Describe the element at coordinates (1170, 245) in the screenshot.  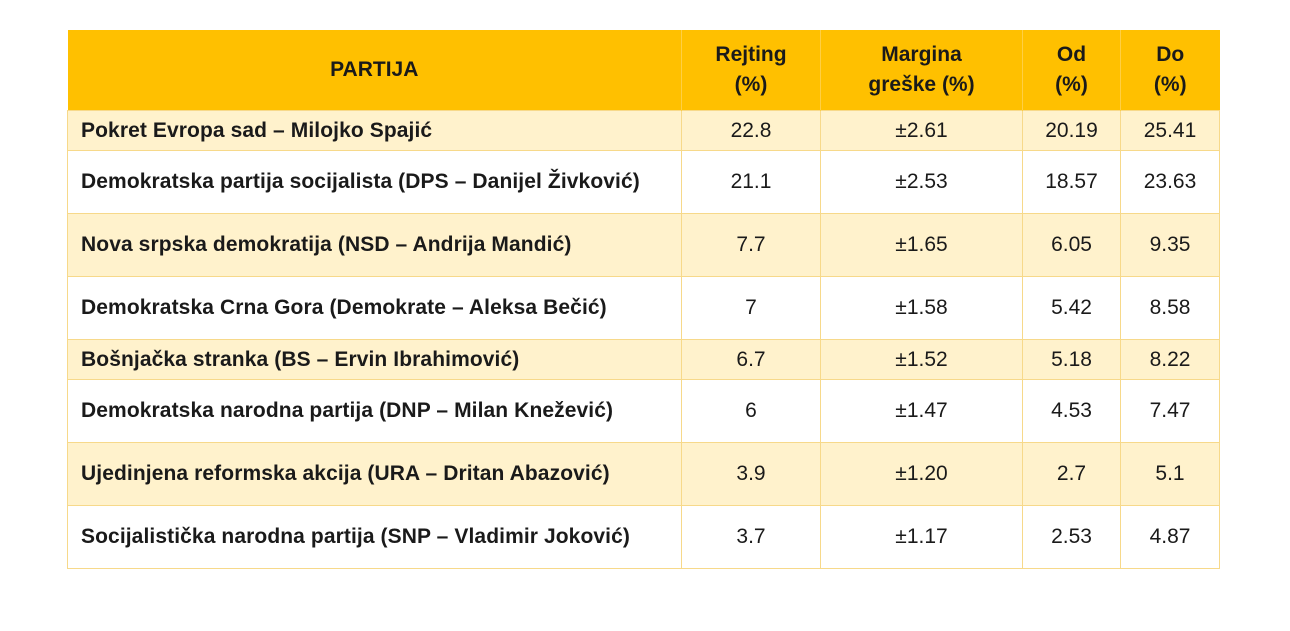
I see `to-value: 9.35` at that location.